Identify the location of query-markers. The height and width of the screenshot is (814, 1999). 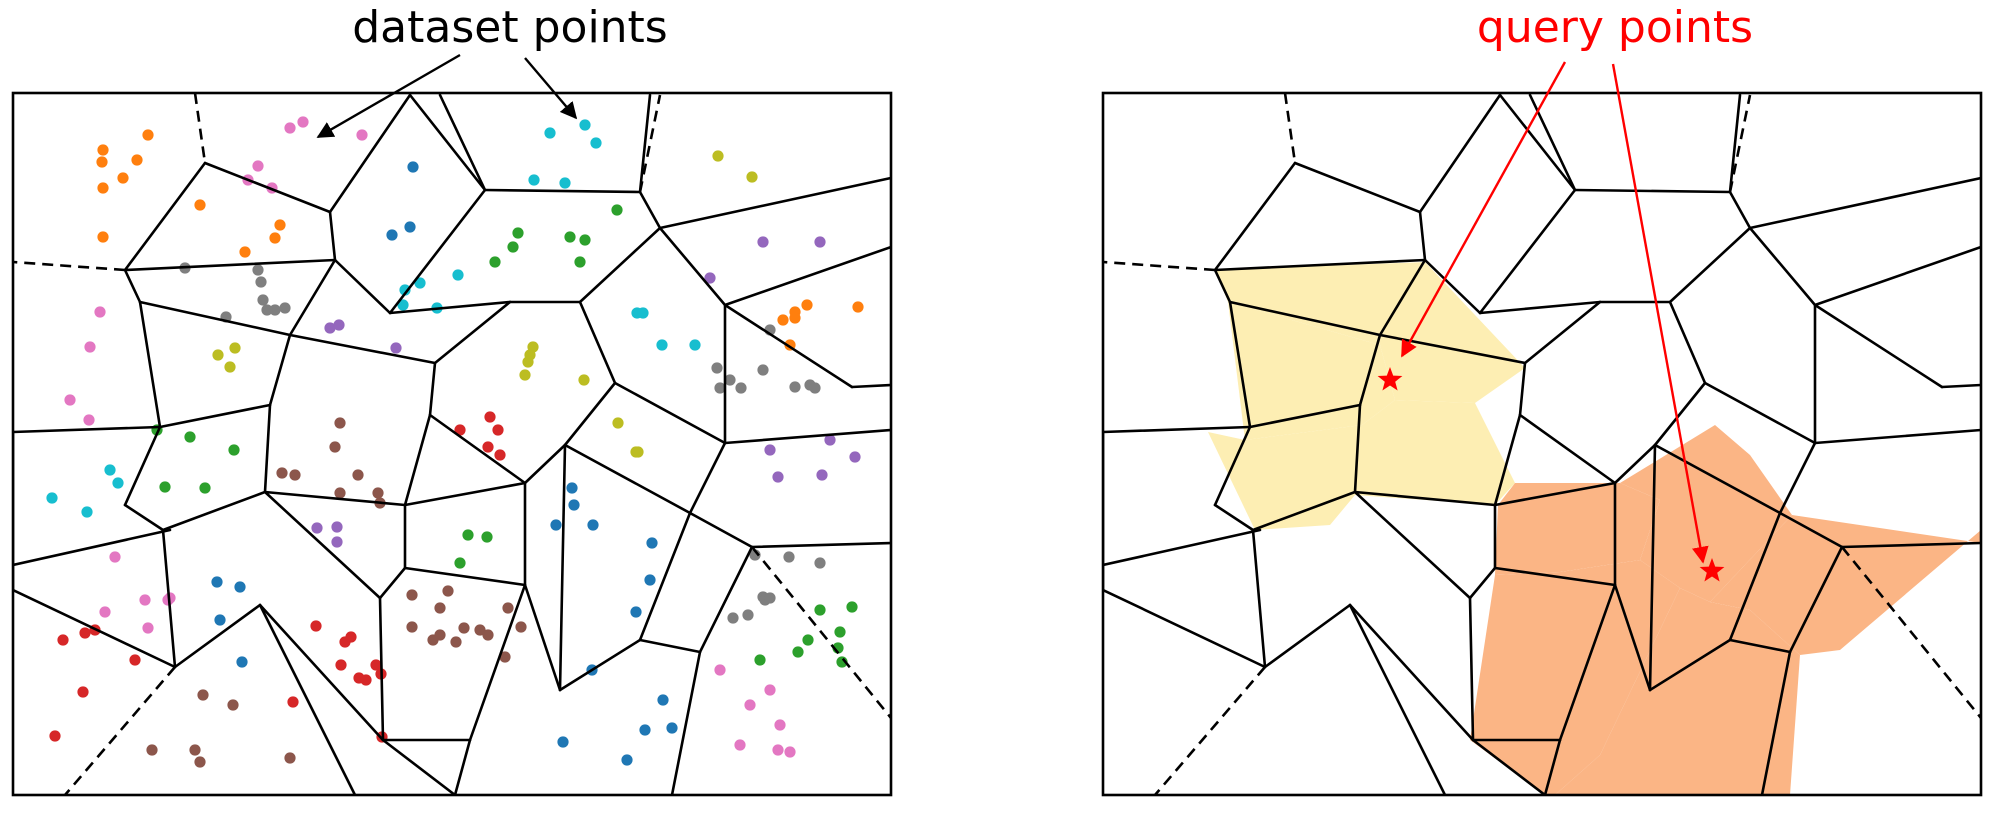
(1551, 474).